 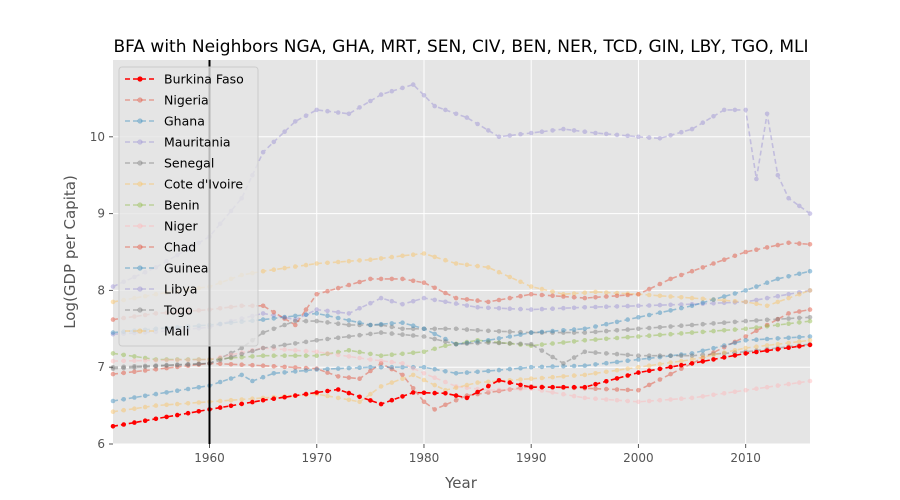 What do you see at coordinates (184, 184) in the screenshot?
I see `legend-entry: Cote d'Ivoire` at bounding box center [184, 184].